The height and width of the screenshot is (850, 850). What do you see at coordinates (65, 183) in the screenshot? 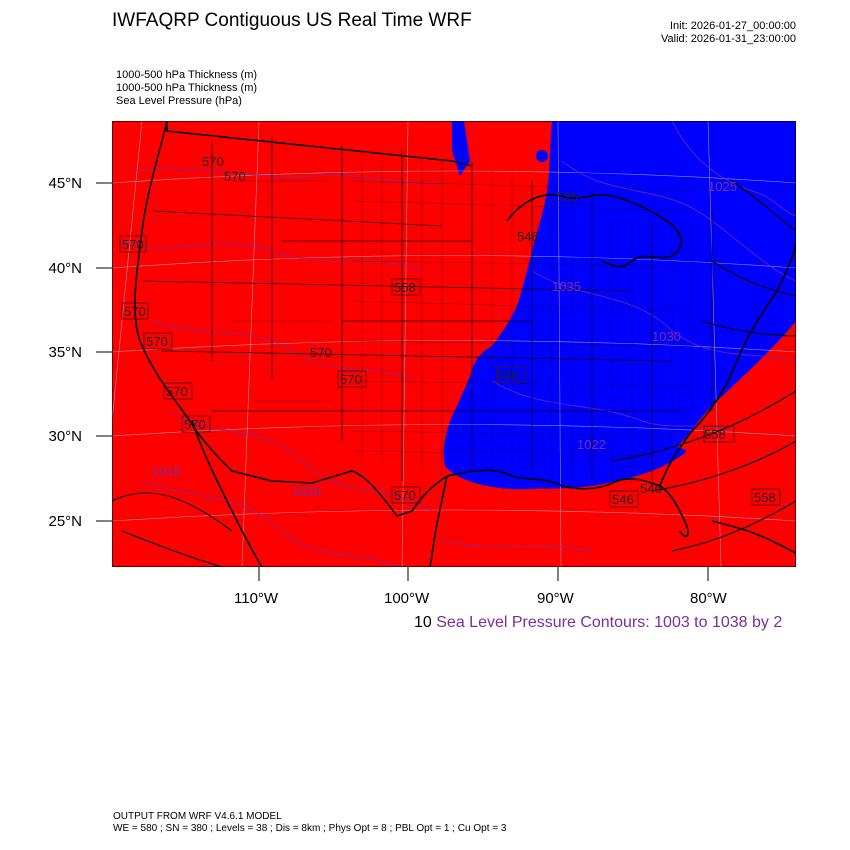
I see `lat-label-45n: 45°N` at bounding box center [65, 183].